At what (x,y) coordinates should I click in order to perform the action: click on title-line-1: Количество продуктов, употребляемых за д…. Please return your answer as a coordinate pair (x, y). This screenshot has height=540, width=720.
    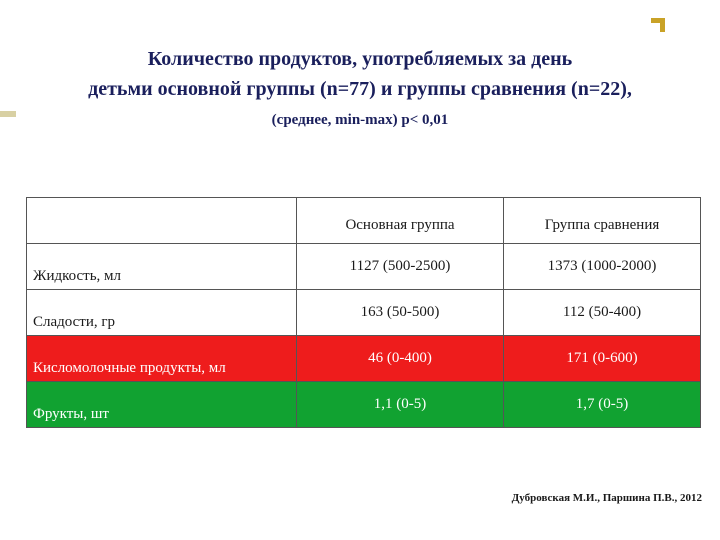
    Looking at the image, I should click on (360, 59).